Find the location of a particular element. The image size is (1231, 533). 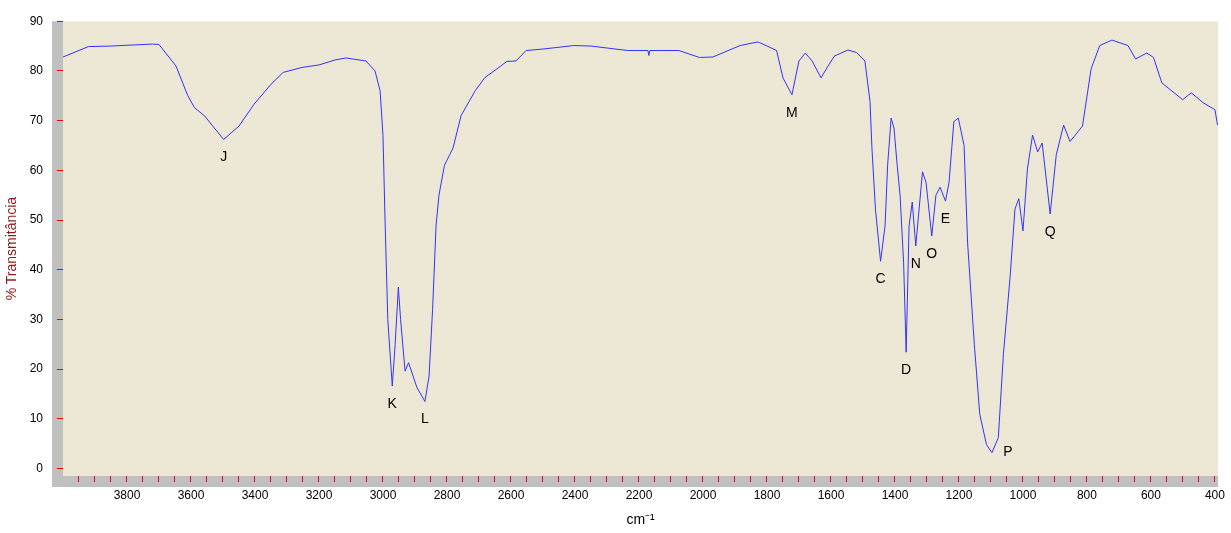

x-tick-label: 1800 is located at coordinates (767, 494).